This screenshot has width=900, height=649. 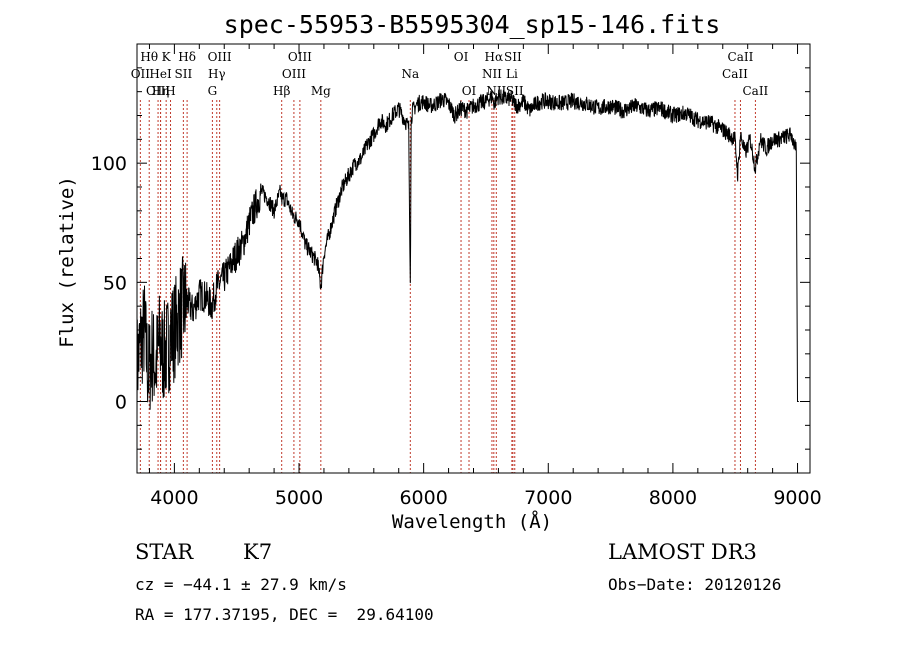 What do you see at coordinates (281, 91) in the screenshot?
I see `line-label-hβ: Hβ` at bounding box center [281, 91].